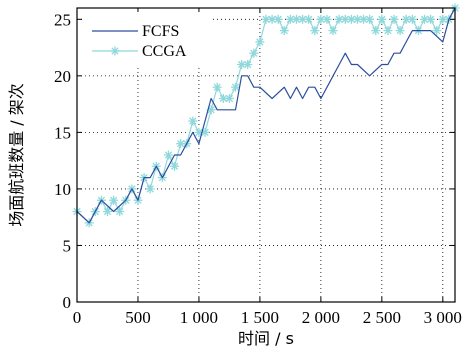  I want to click on x-tick-label: 2 500, so click(382, 317).